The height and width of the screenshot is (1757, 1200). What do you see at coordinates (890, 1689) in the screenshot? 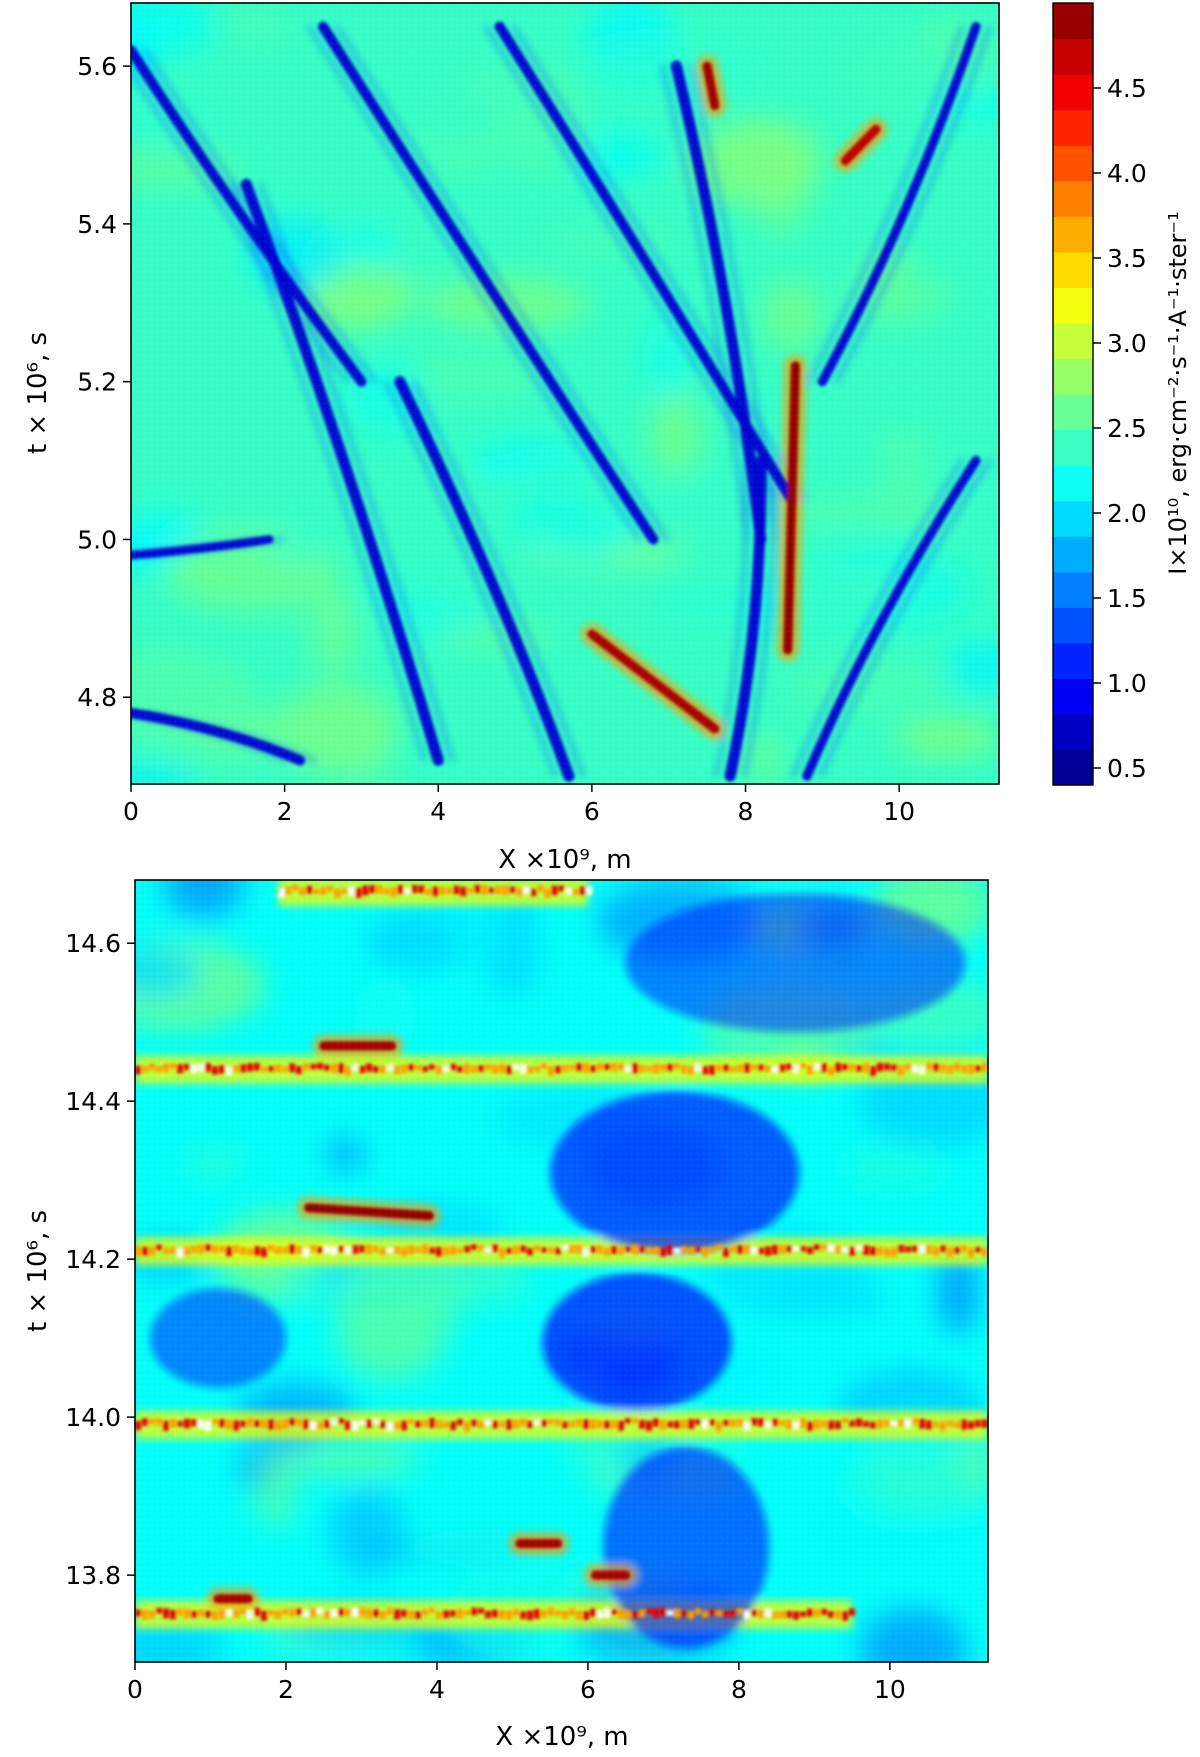
I see `bottom-x-tick-label: 10` at bounding box center [890, 1689].